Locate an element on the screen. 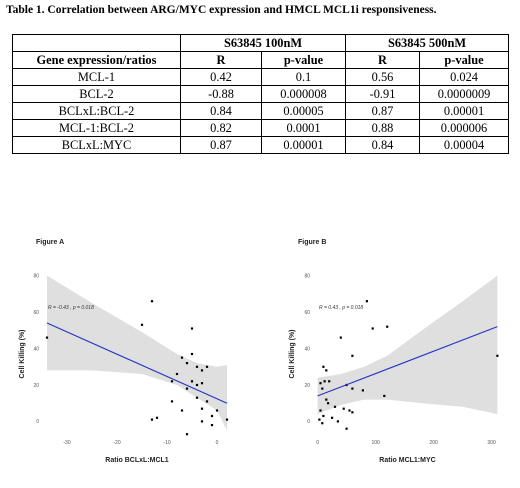 Image resolution: width=520 pixels, height=488 pixels. figure-title: Figure B is located at coordinates (312, 242).